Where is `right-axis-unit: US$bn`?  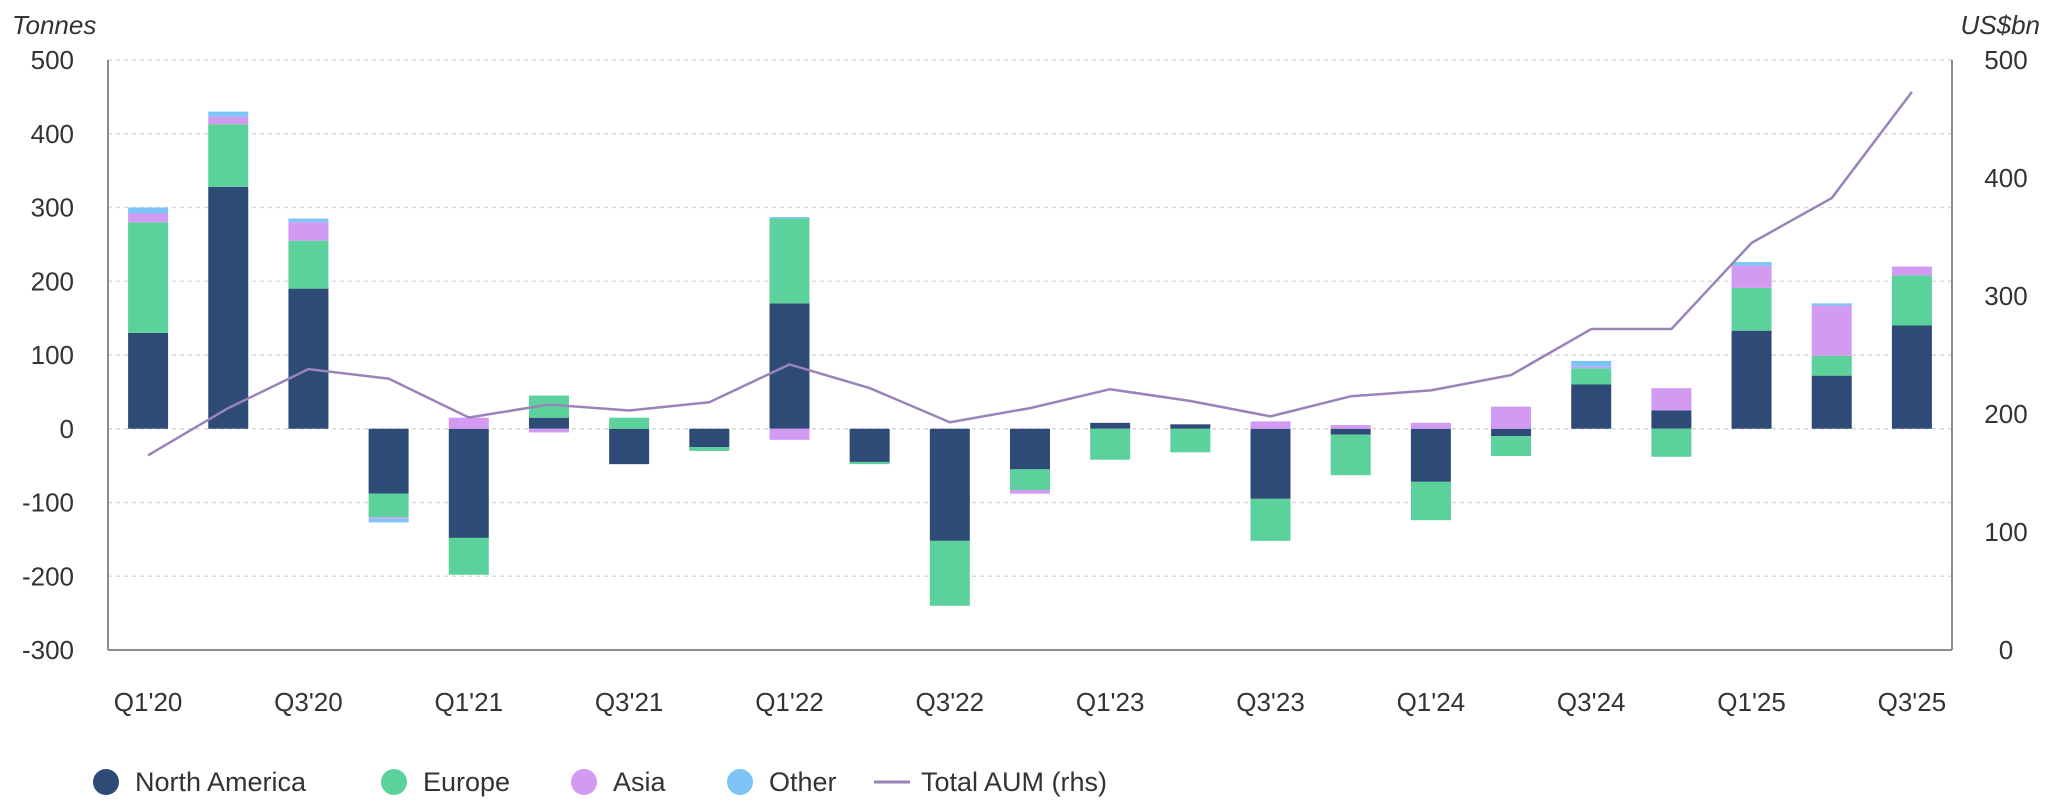
right-axis-unit: US$bn is located at coordinates (2001, 25).